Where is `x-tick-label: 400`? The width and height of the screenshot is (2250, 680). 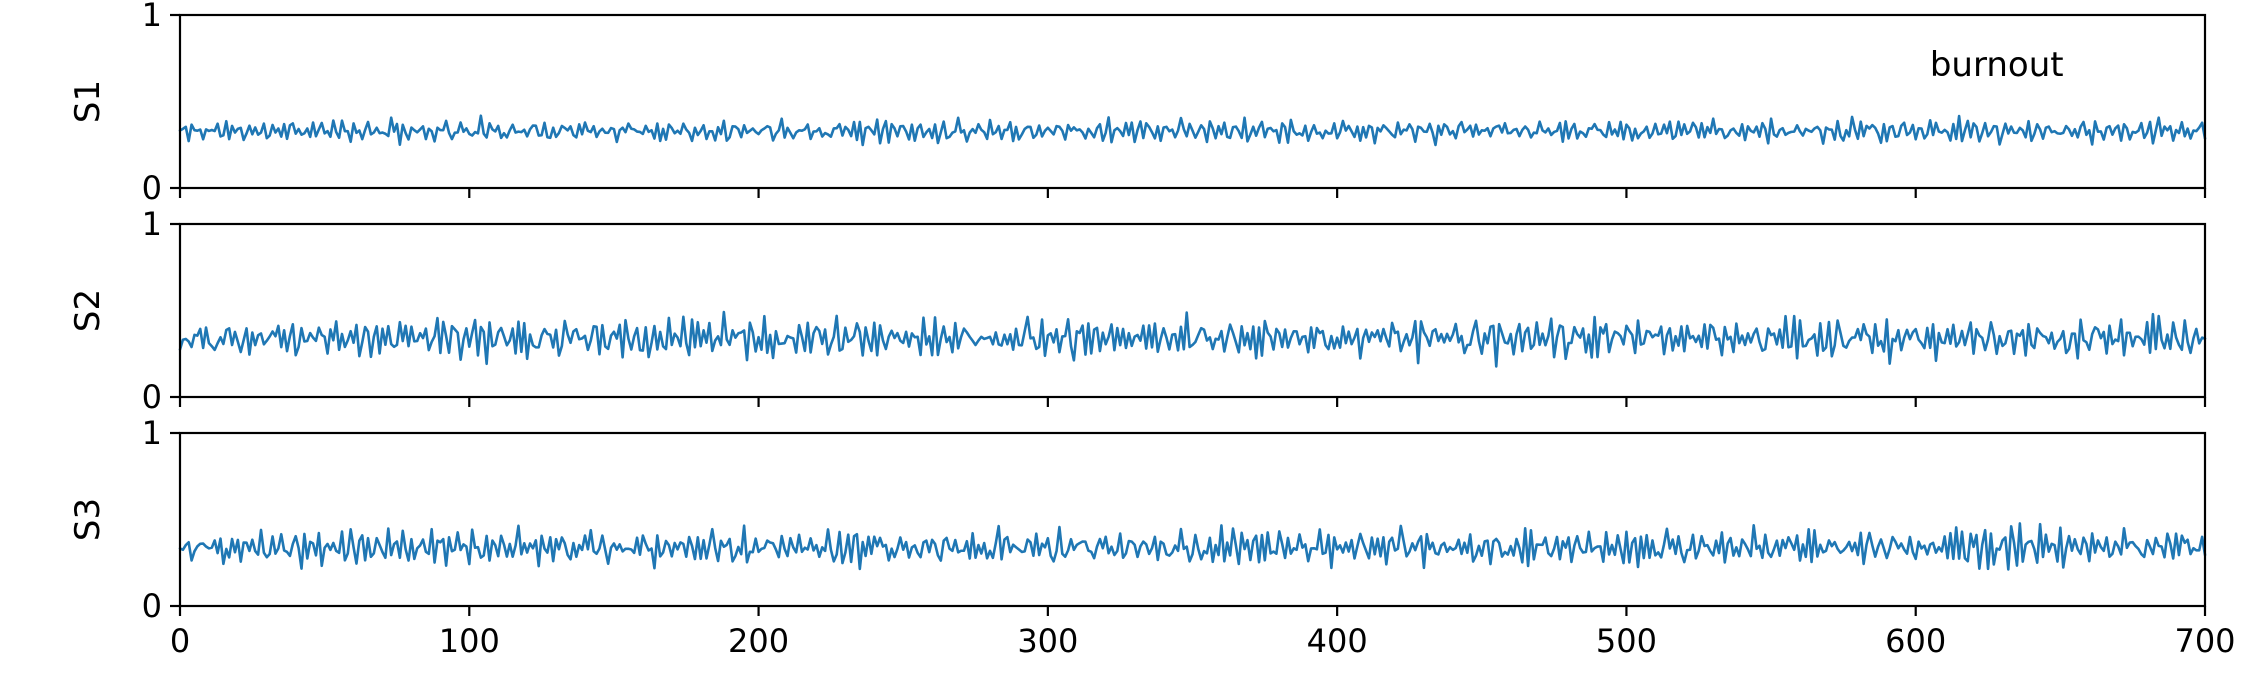 x-tick-label: 400 is located at coordinates (1337, 641).